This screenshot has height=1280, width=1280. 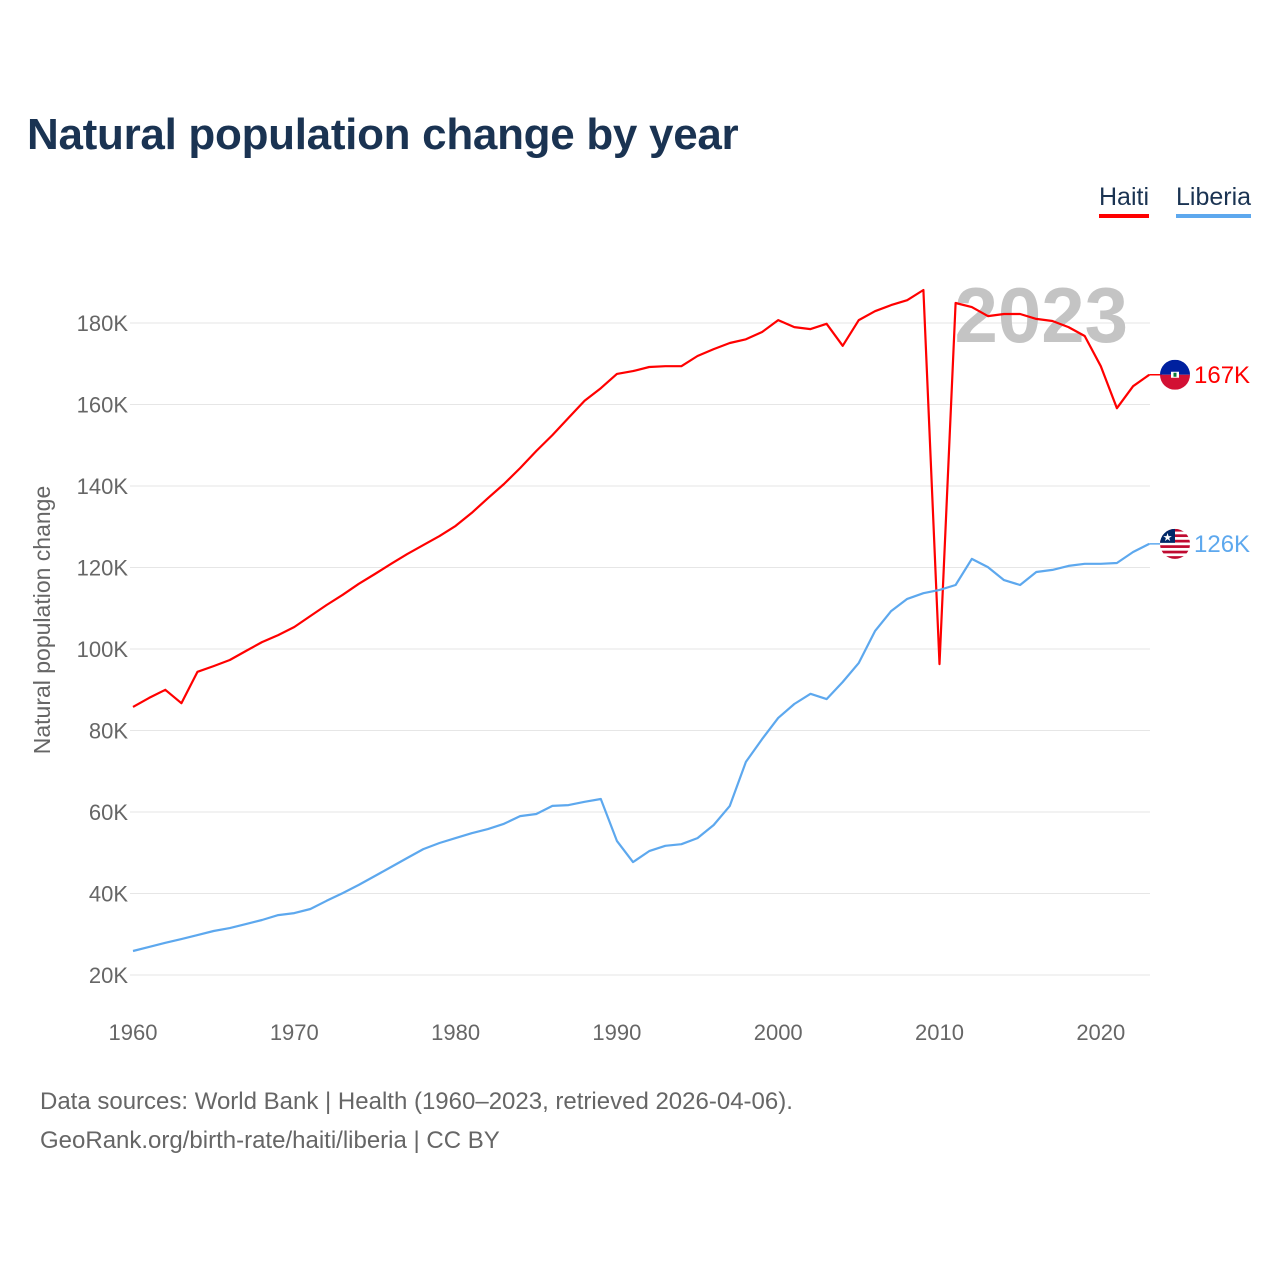 I want to click on y-tick-label: 60K, so click(x=108, y=812).